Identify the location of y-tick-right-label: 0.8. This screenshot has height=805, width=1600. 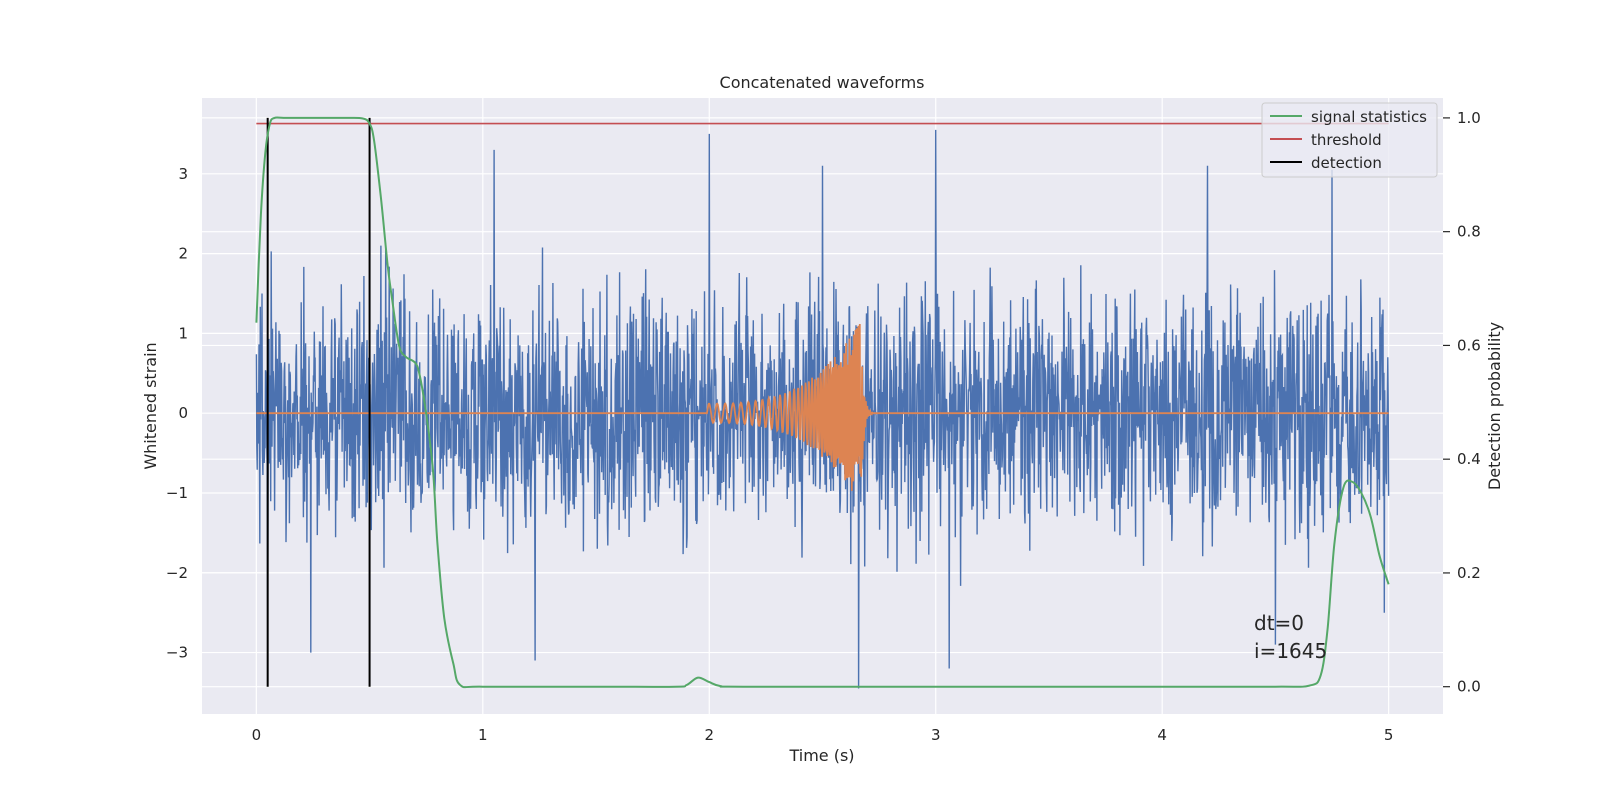
(1469, 232).